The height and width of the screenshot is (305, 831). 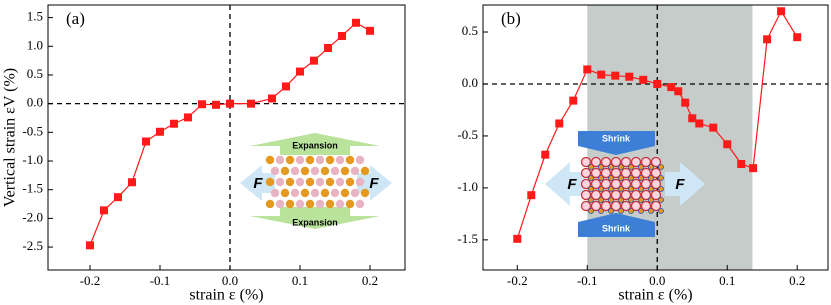 What do you see at coordinates (657, 280) in the screenshot?
I see `x-tick-label: 0.0` at bounding box center [657, 280].